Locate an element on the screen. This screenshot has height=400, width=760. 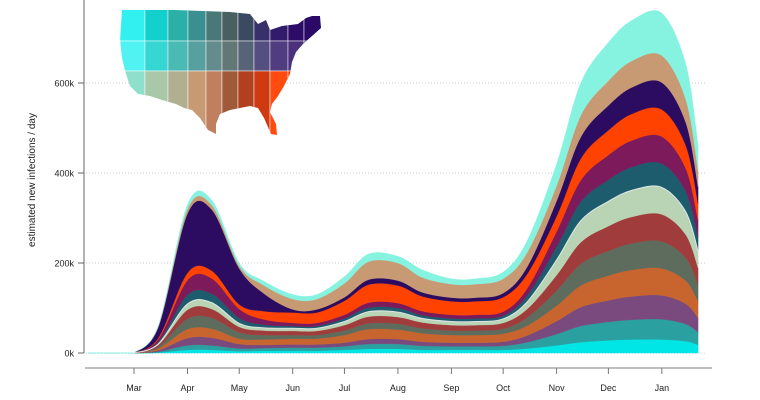
y-tick-label: 400k is located at coordinates (64, 174).